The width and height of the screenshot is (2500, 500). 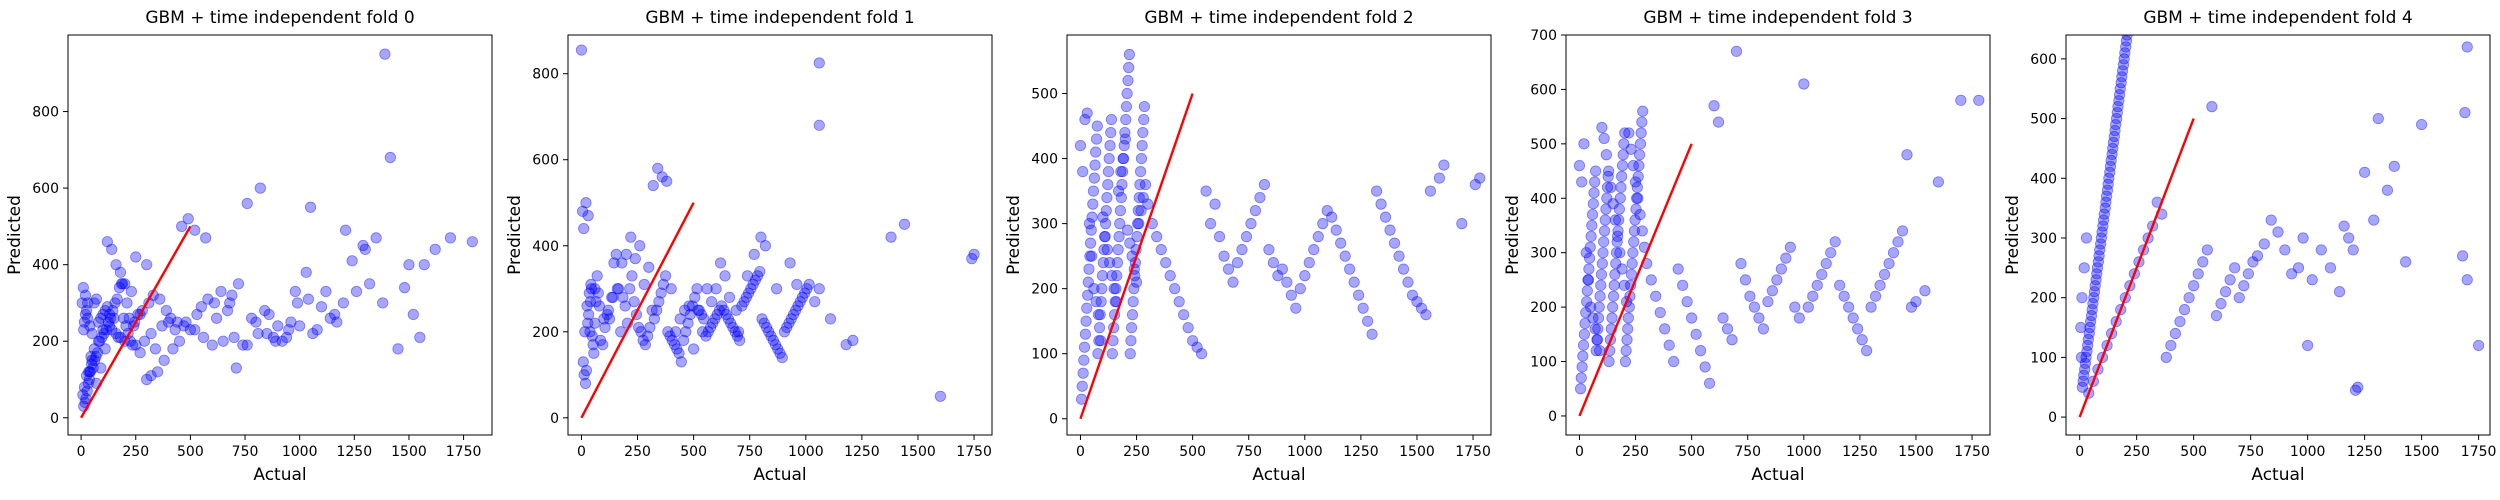 I want to click on x-tick-label: 0, so click(x=2079, y=452).